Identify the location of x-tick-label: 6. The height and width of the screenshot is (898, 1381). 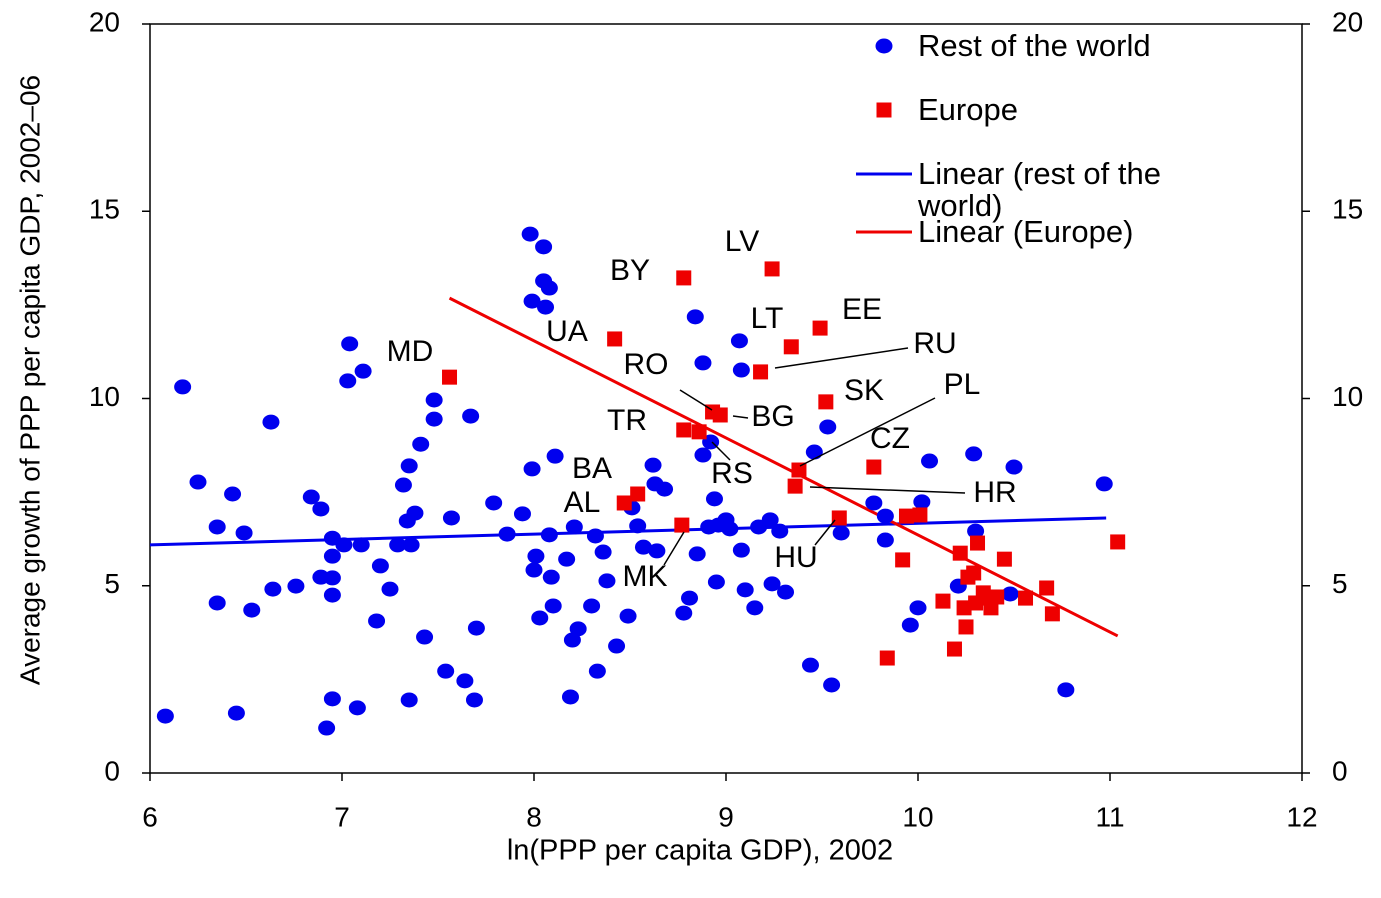
(150, 816).